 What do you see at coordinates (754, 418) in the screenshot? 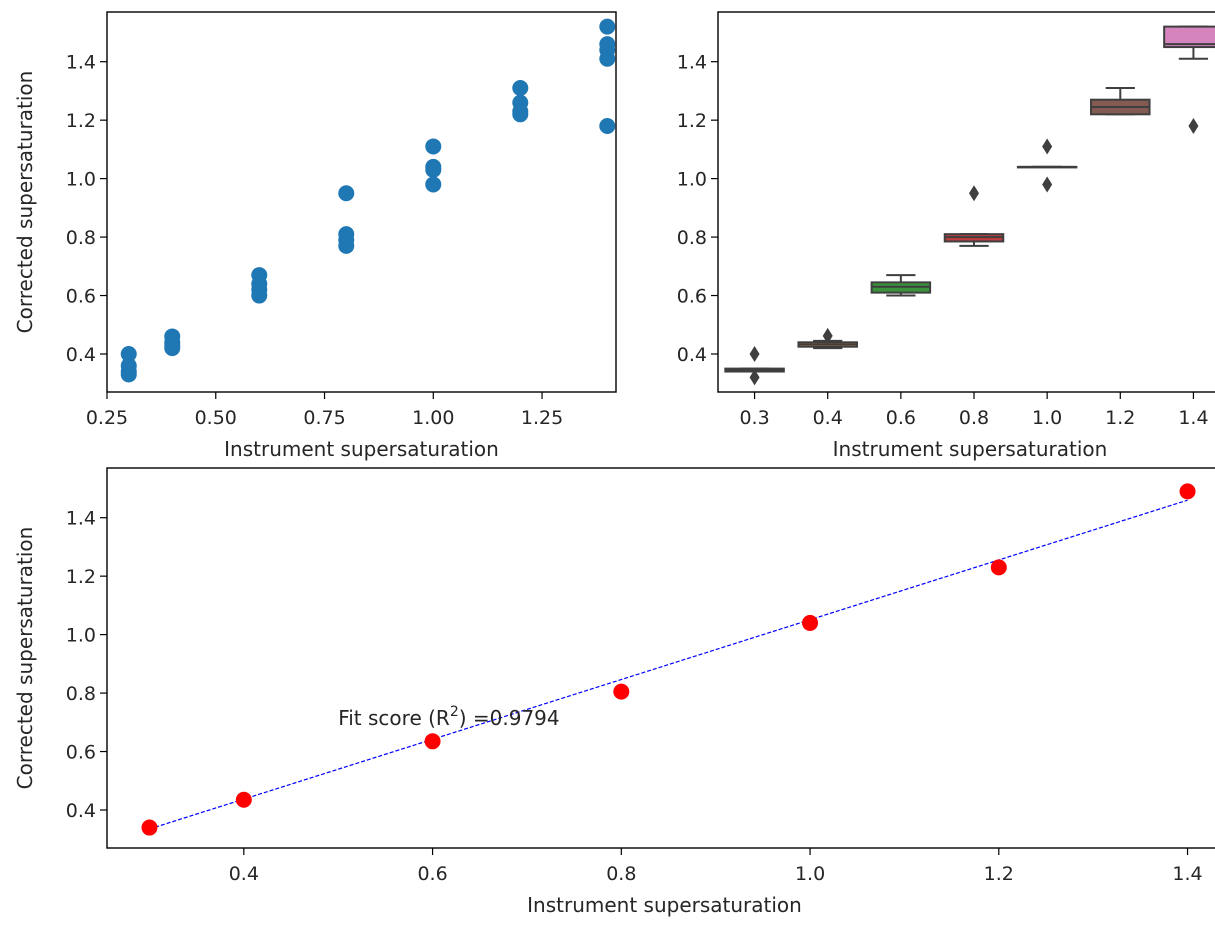
I see `x-tick-label: 0.3` at bounding box center [754, 418].